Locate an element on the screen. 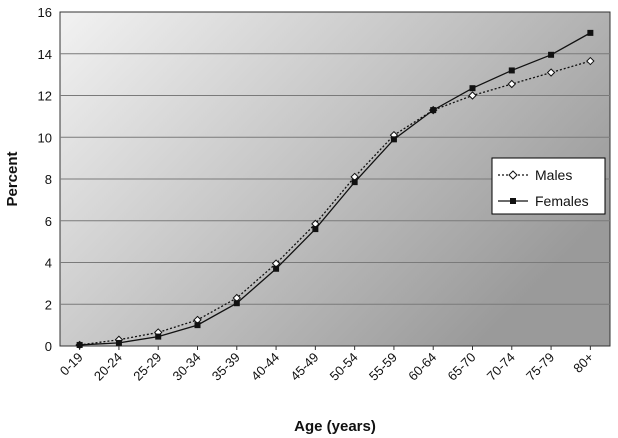  x-tick-label: 50-54 is located at coordinates (344, 367).